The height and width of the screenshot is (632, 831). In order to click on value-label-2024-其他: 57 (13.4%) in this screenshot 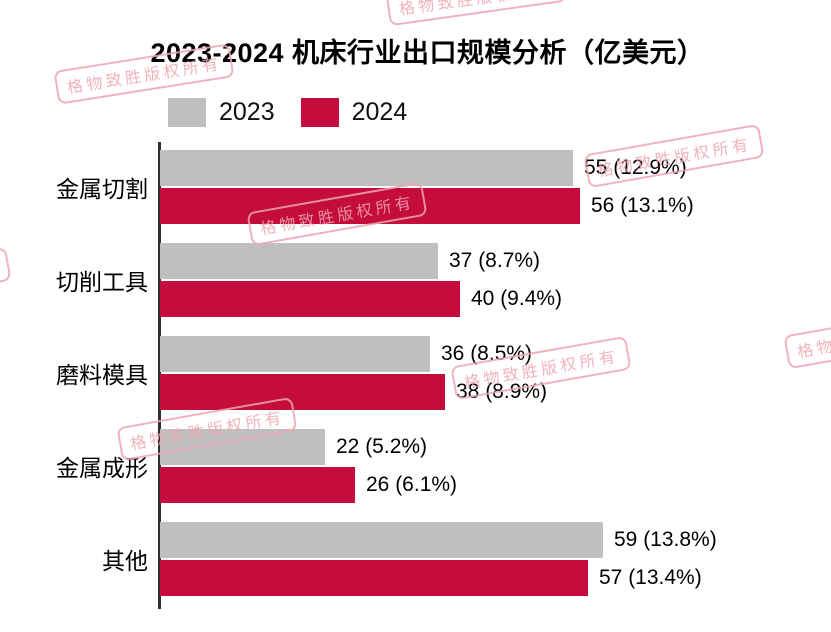, I will do `click(650, 577)`.